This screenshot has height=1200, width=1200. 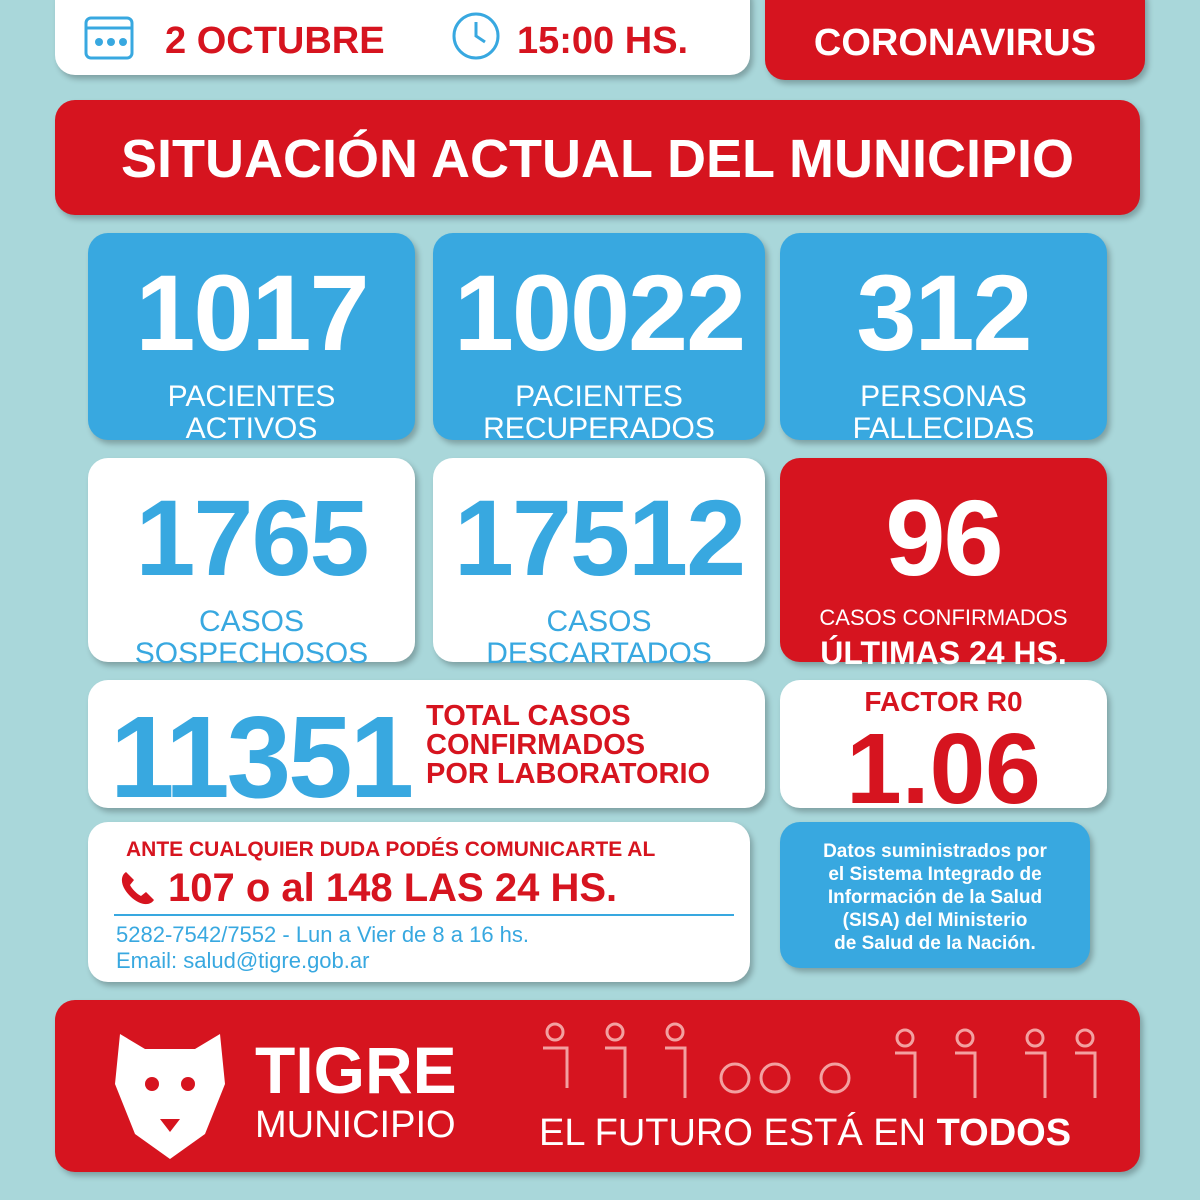 What do you see at coordinates (935, 897) in the screenshot?
I see `source-line: Información de la Salud` at bounding box center [935, 897].